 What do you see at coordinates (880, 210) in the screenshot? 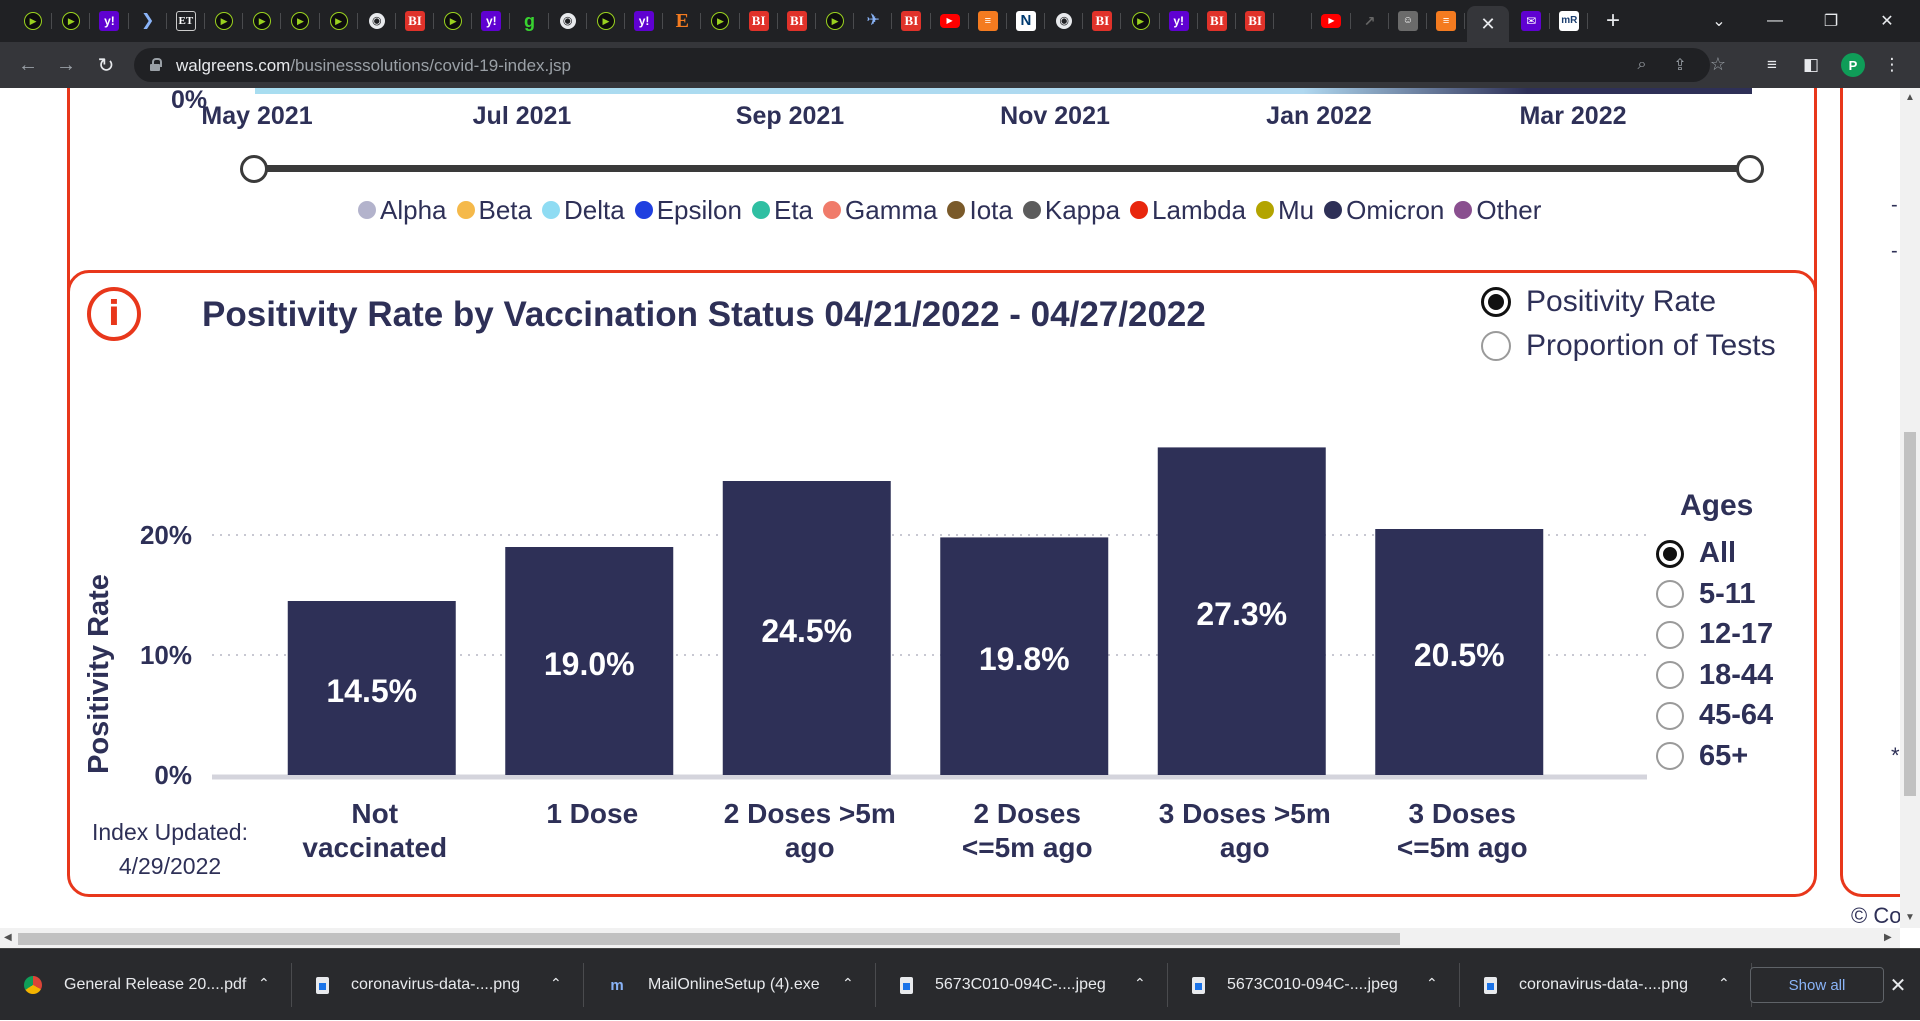
I see `legend-item-gamma: Gamma` at bounding box center [880, 210].